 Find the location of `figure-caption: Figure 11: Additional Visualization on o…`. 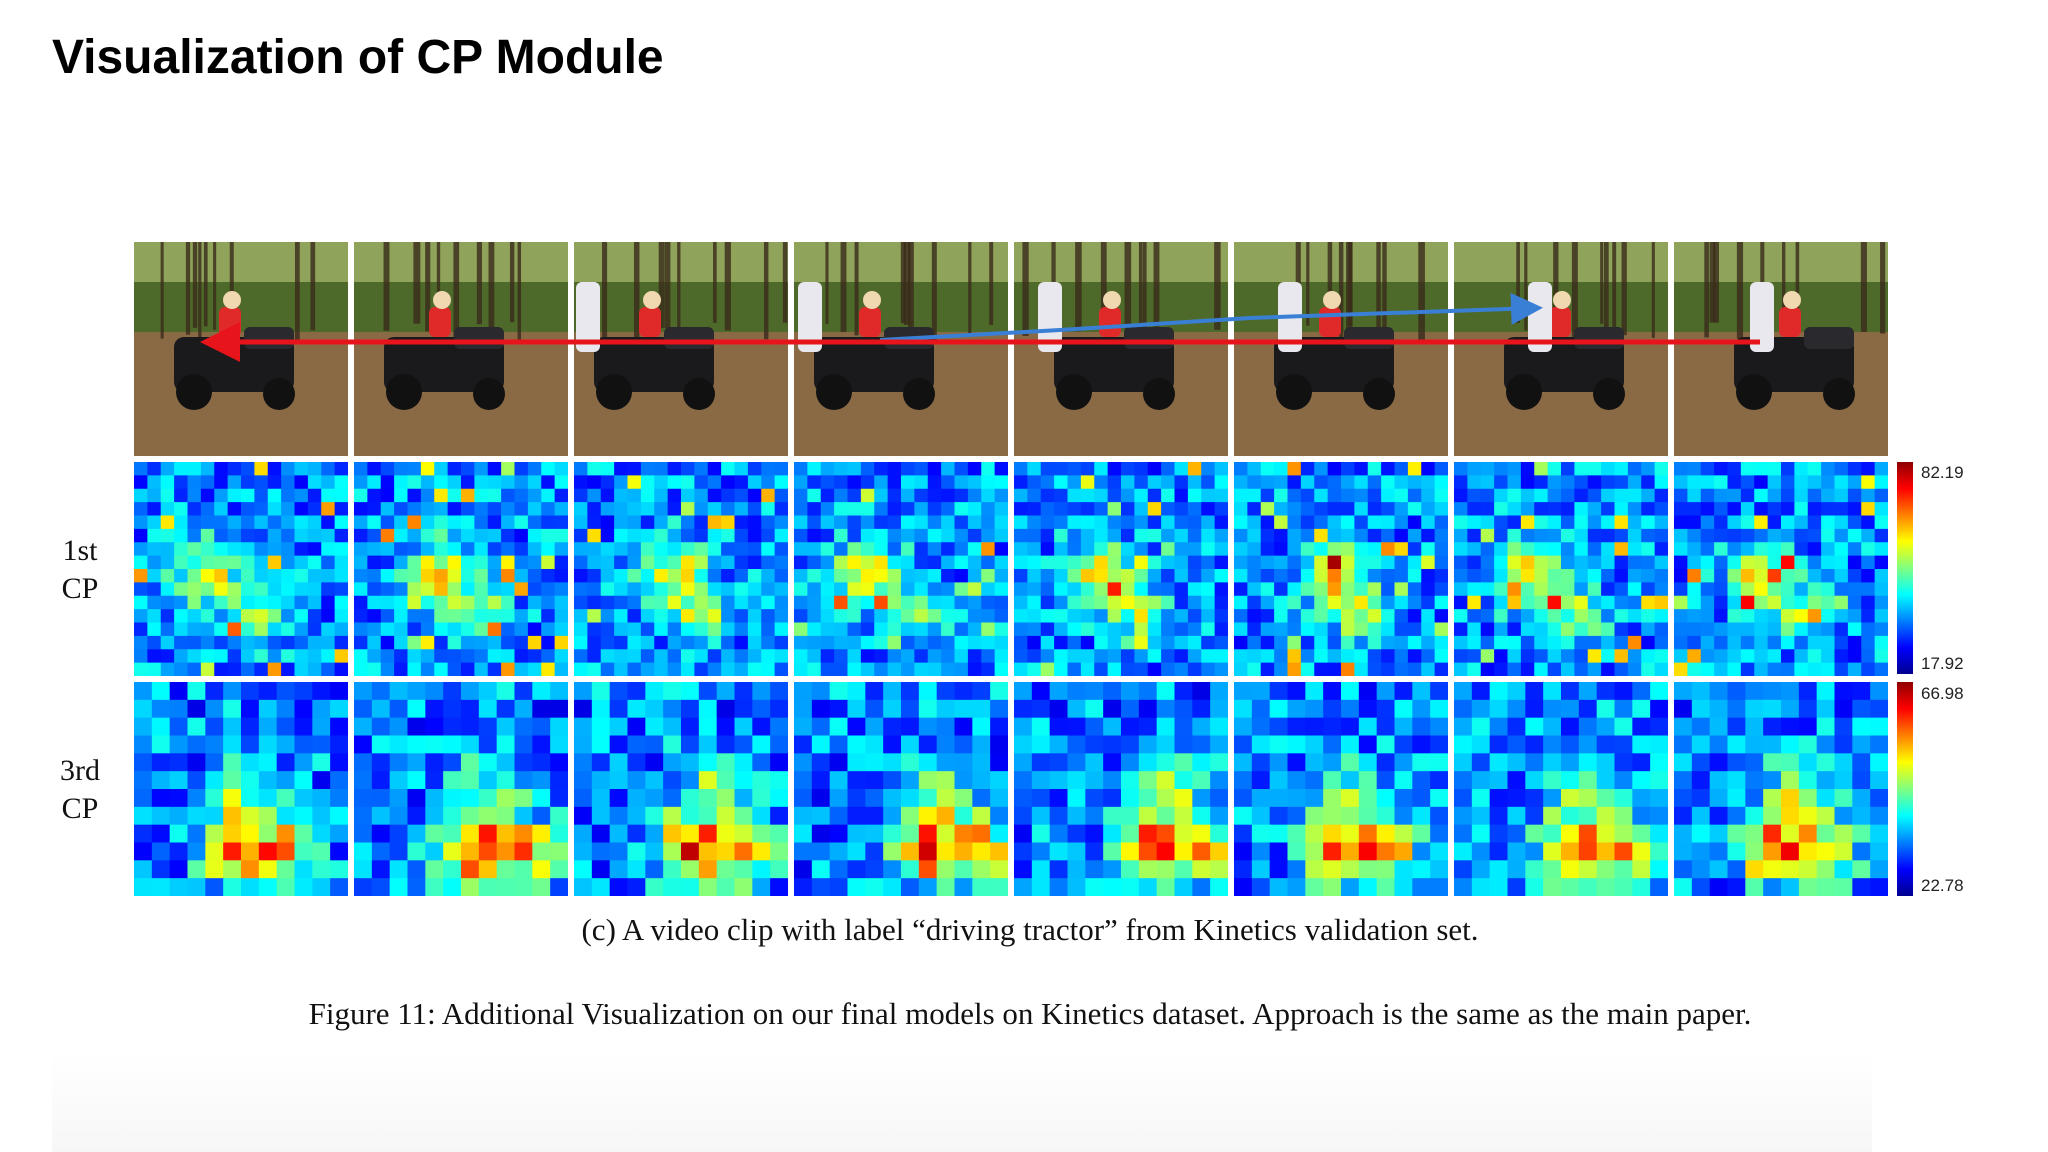

figure-caption: Figure 11: Additional Visualization on o… is located at coordinates (1030, 1013).